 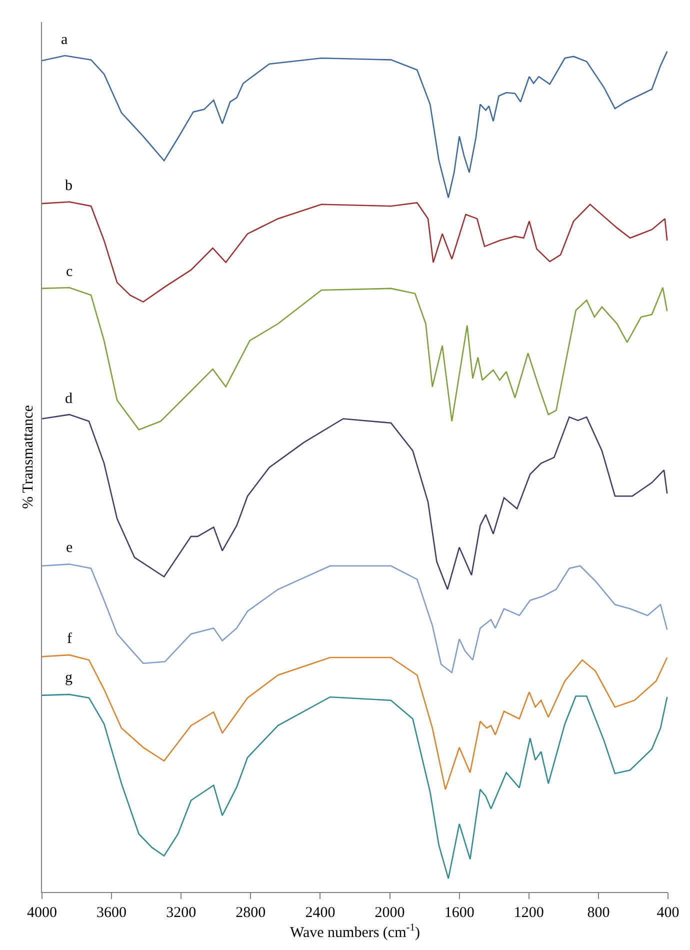 I want to click on x-tick-label: 2400, so click(x=320, y=913).